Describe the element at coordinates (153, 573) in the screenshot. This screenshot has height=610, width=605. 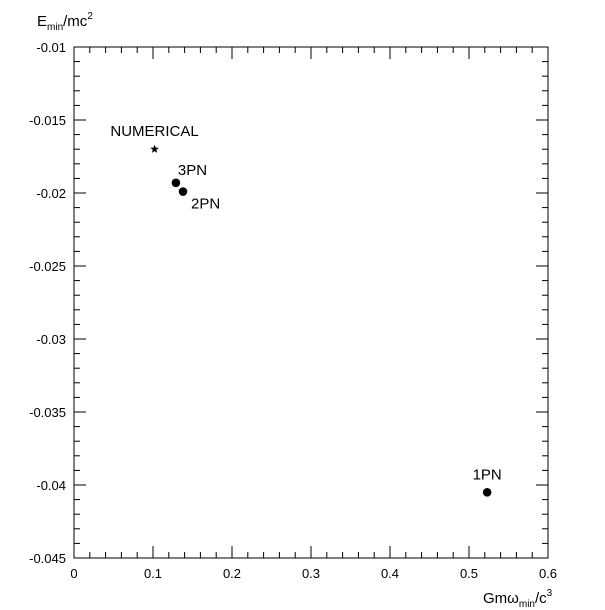
I see `x-tick-label: 0.1` at that location.